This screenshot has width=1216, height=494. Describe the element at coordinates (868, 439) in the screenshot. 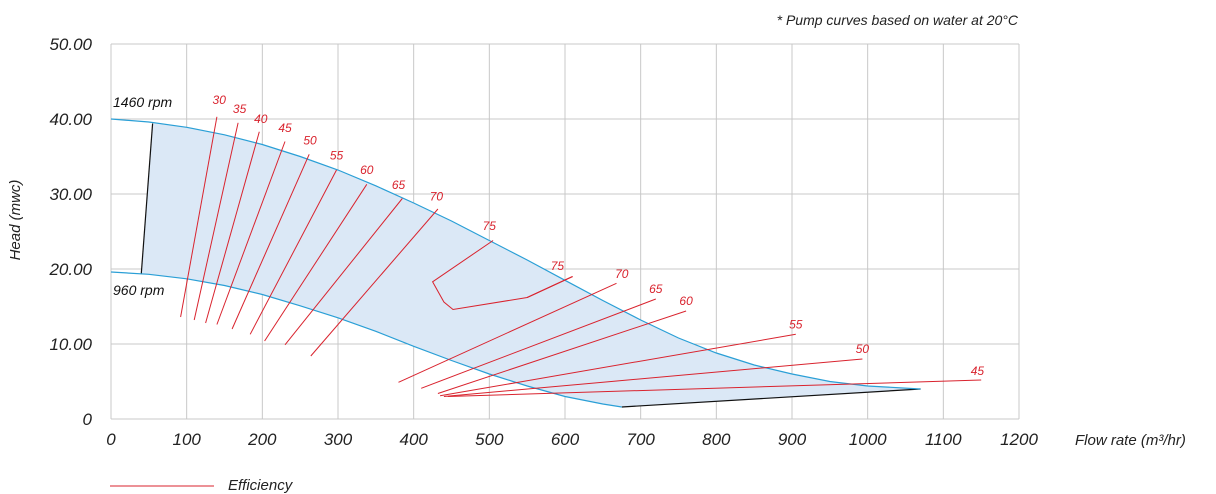

I see `x-tick-label: 1000` at that location.